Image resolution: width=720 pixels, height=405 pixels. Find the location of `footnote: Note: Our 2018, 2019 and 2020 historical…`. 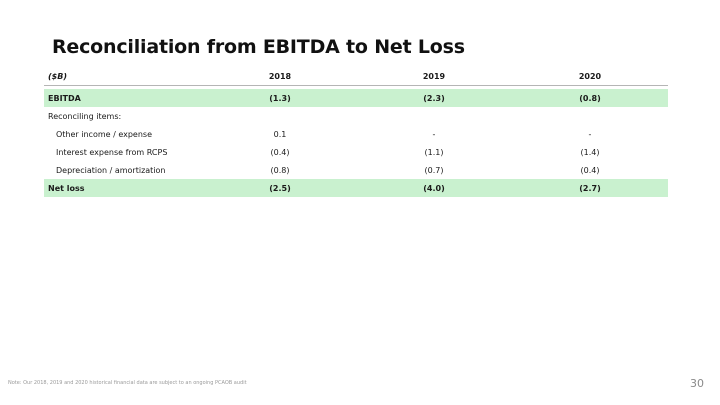

footnote: Note: Our 2018, 2019 and 2020 historical… is located at coordinates (127, 383).